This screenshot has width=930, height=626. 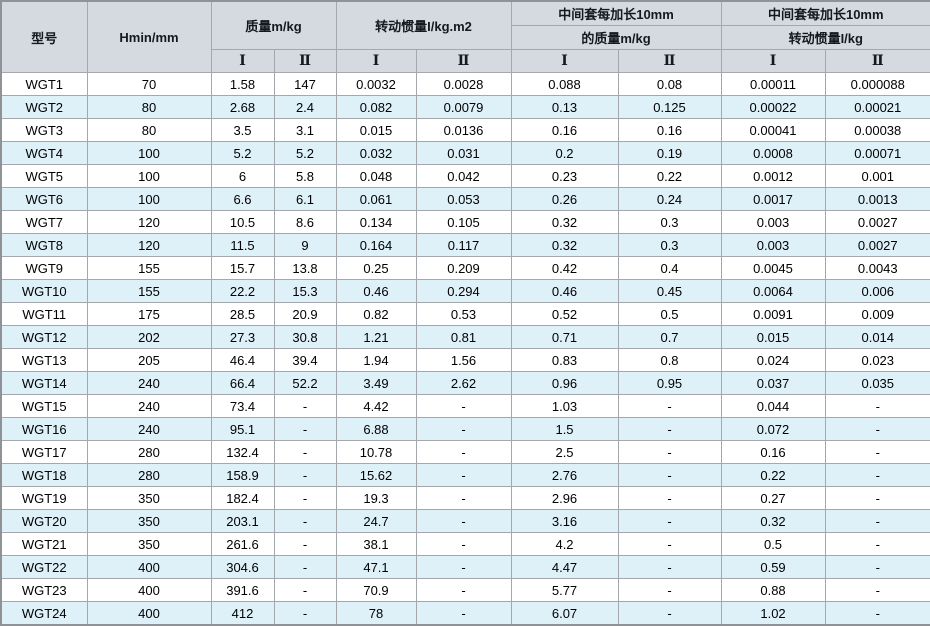 I want to click on value-cell: 0.0013, so click(x=877, y=199).